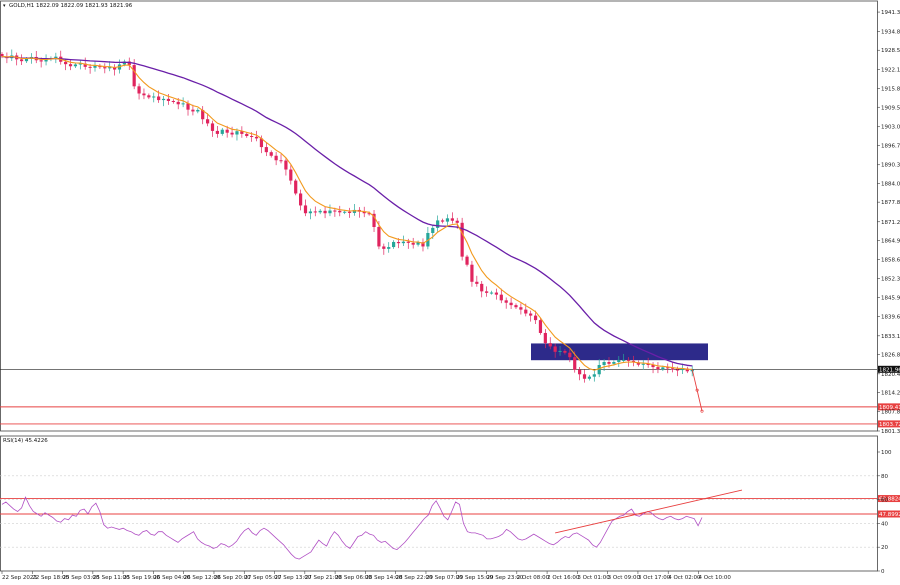  I want to click on price-tick-label: 1896.75, so click(890, 146).